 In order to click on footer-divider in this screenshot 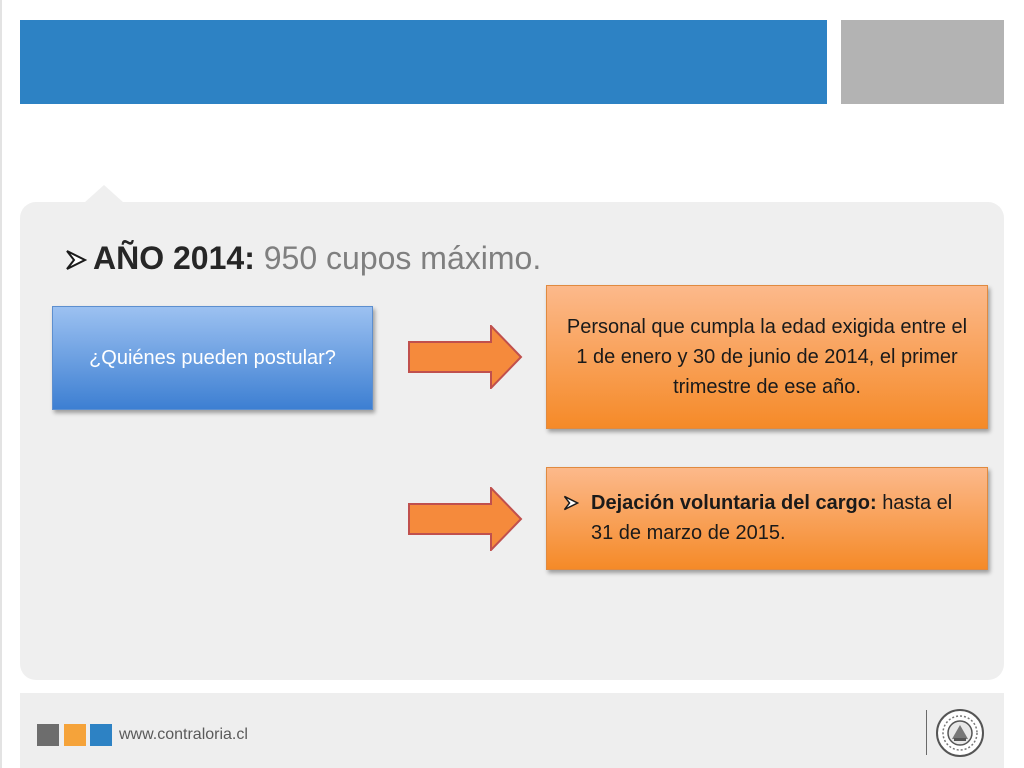, I will do `click(926, 732)`.